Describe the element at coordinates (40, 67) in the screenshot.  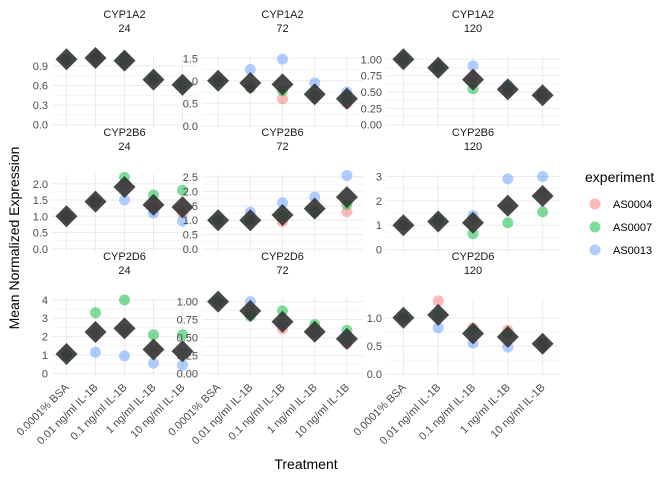
I see `y-tick-label: 0.9` at that location.